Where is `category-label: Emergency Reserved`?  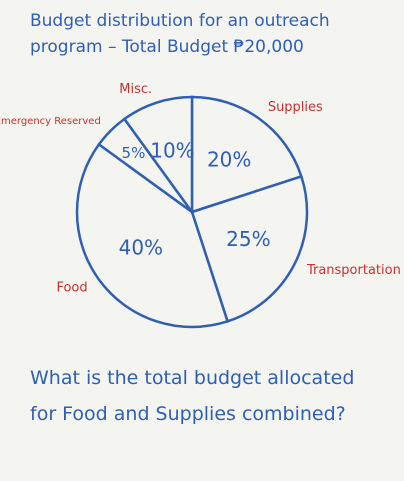 category-label: Emergency Reserved is located at coordinates (50, 121).